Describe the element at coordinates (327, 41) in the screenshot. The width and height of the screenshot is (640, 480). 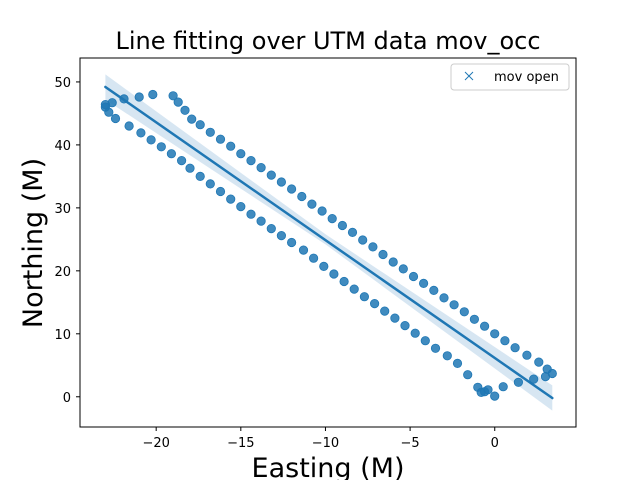
I see `chart-title: Line fitting over UTM data mov_occ` at that location.